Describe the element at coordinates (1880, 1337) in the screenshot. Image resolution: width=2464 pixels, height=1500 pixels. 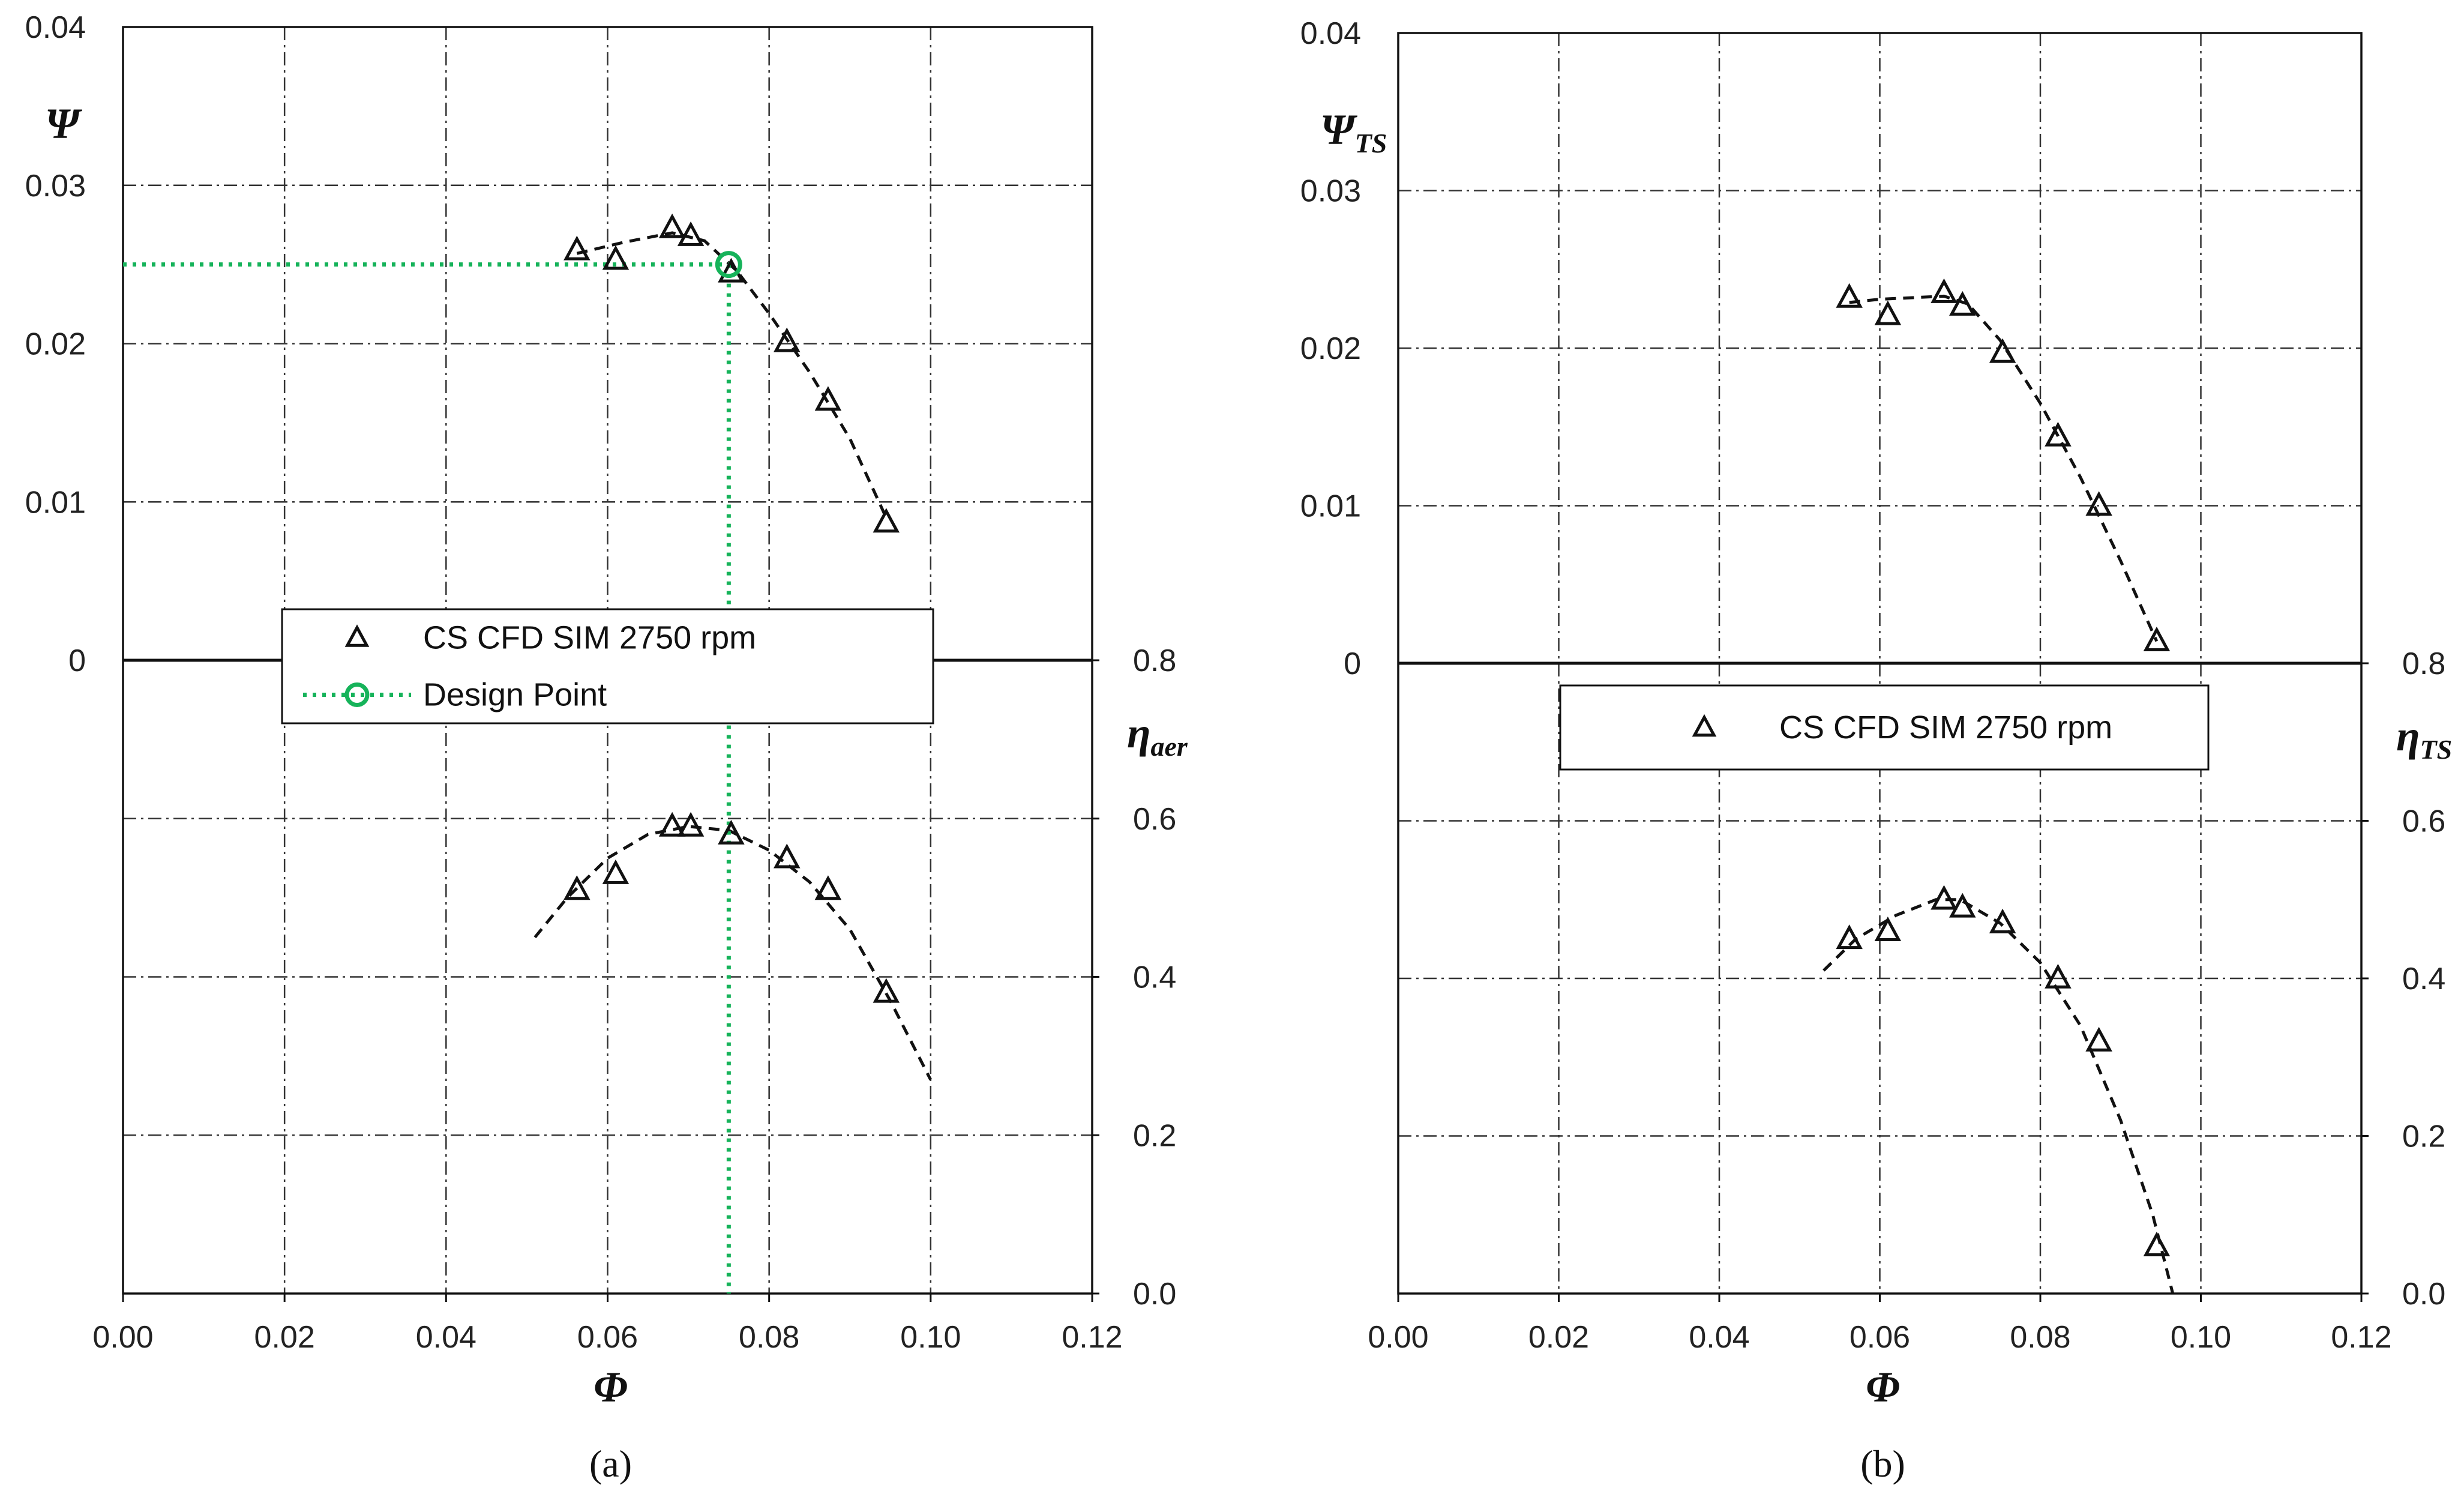
I see `x-tick-label-b-3: 0.06` at that location.